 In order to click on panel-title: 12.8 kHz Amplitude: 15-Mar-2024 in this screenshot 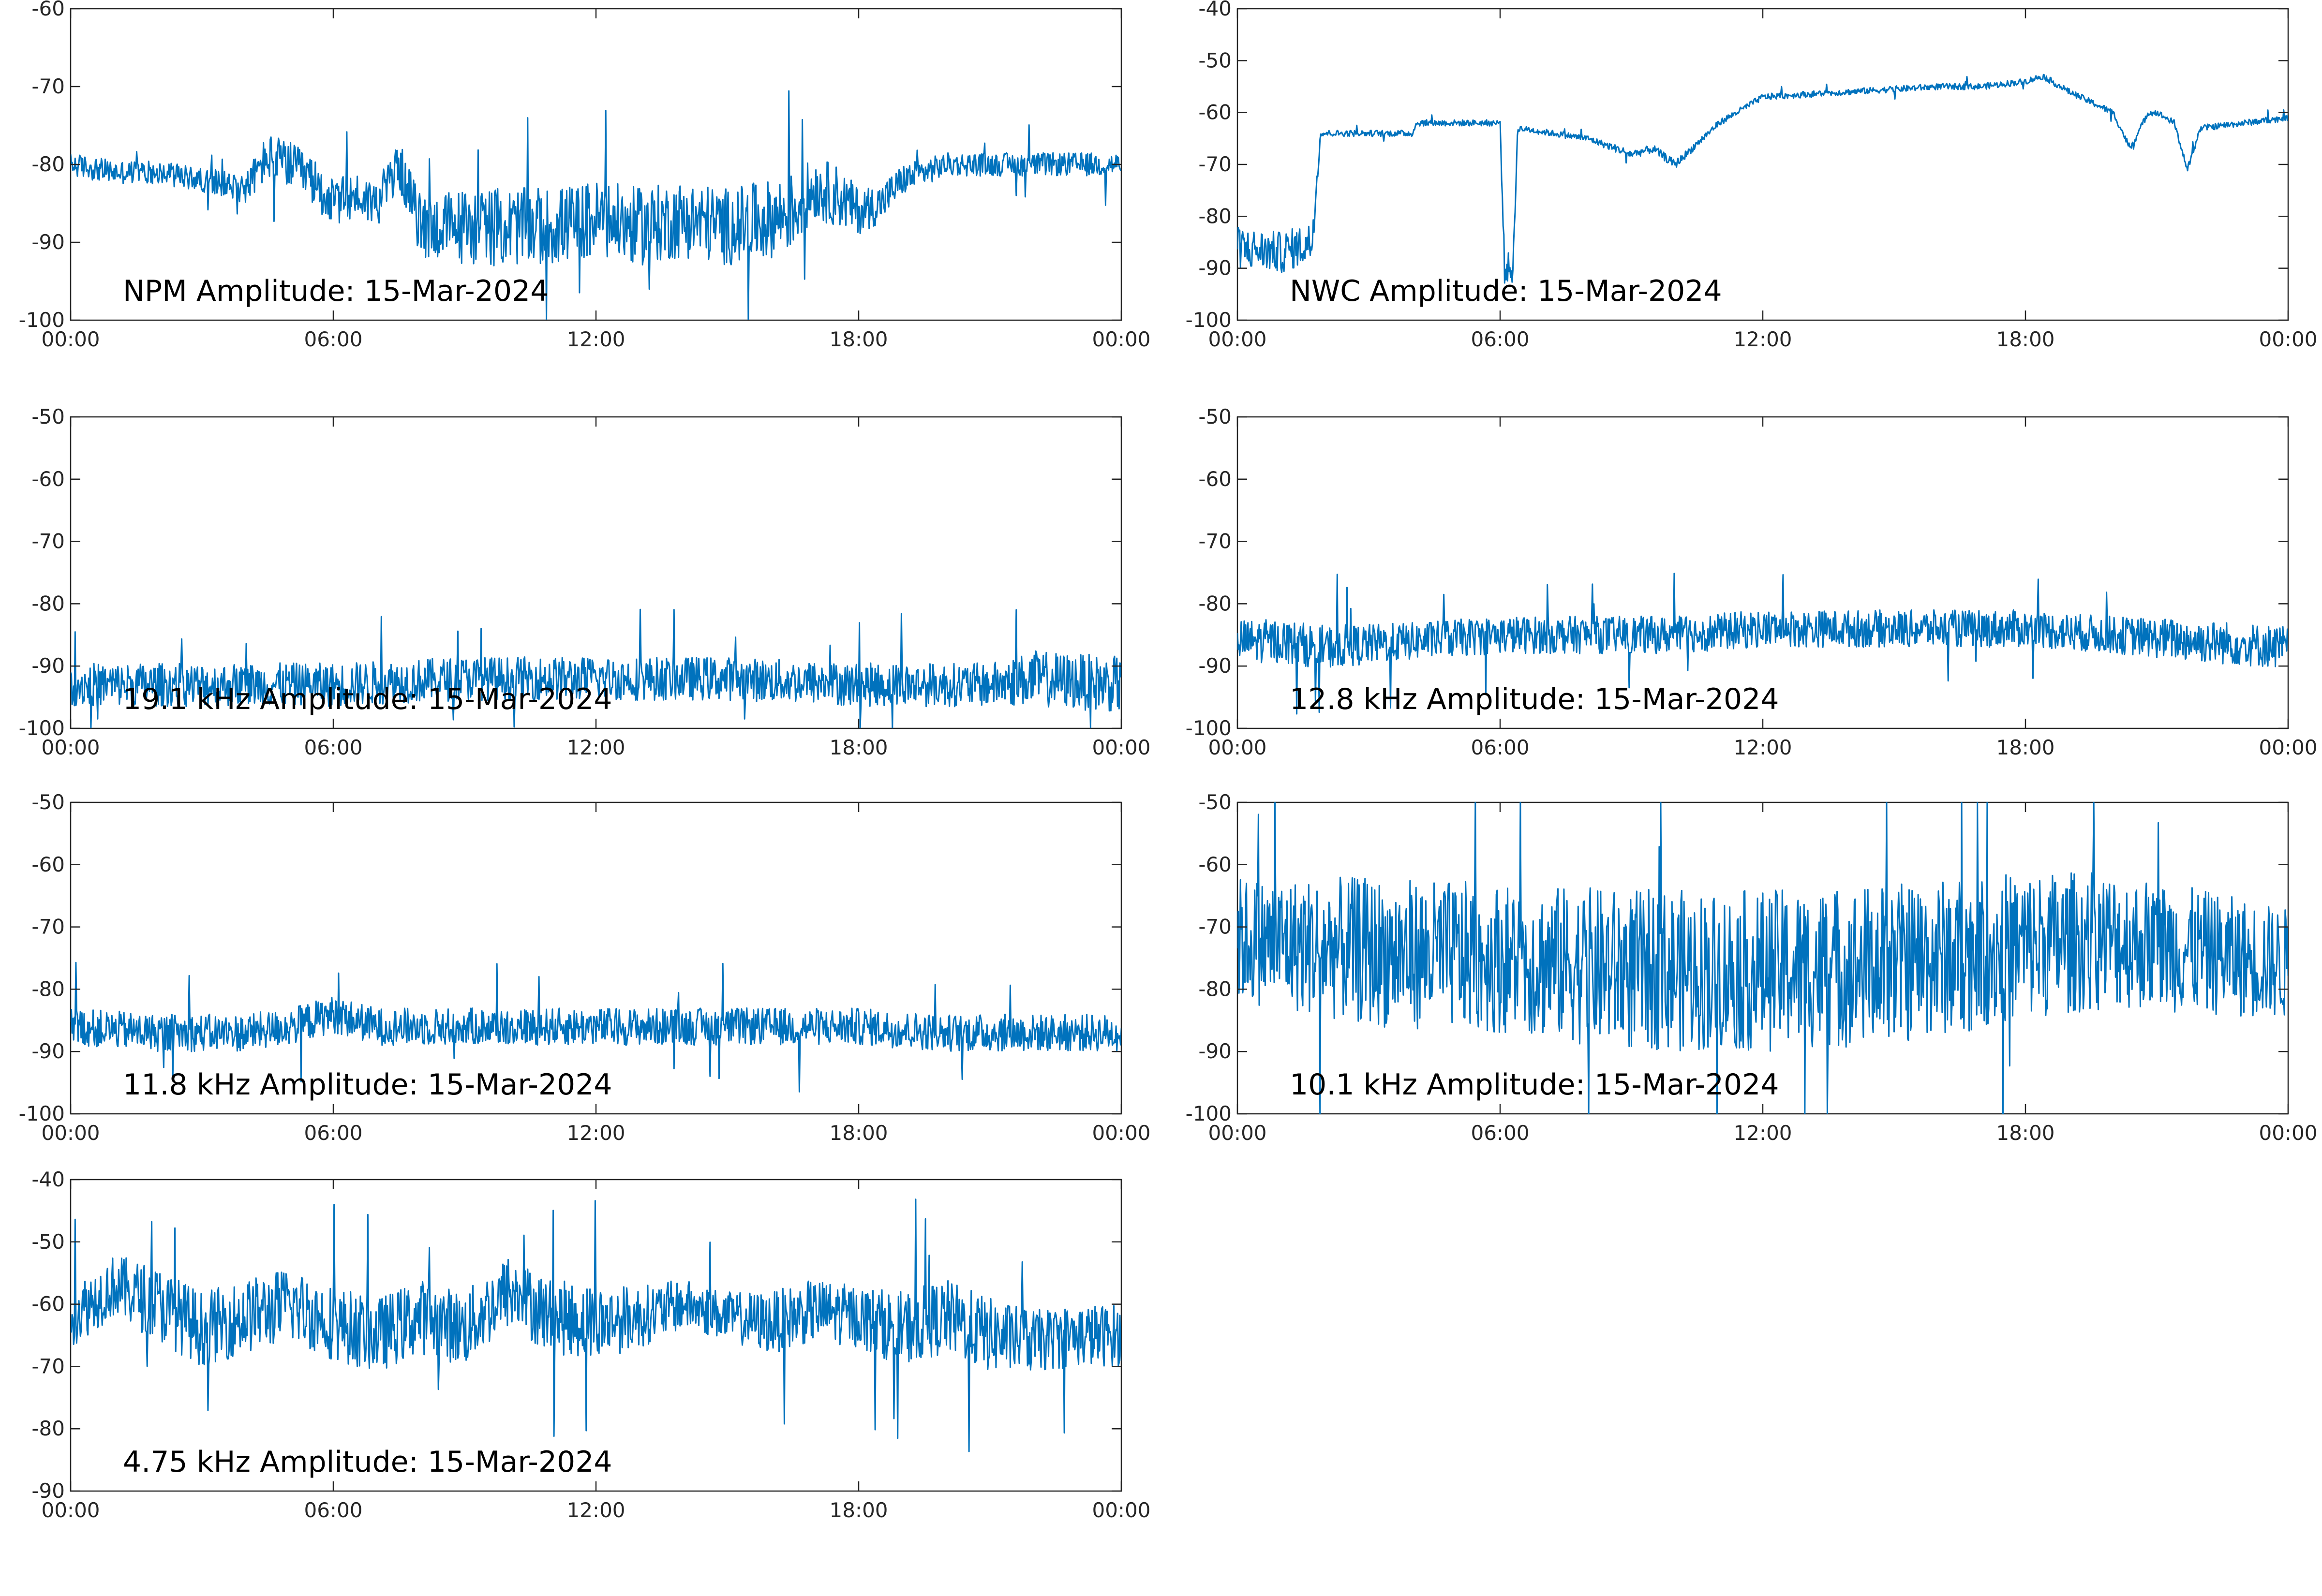, I will do `click(1534, 699)`.